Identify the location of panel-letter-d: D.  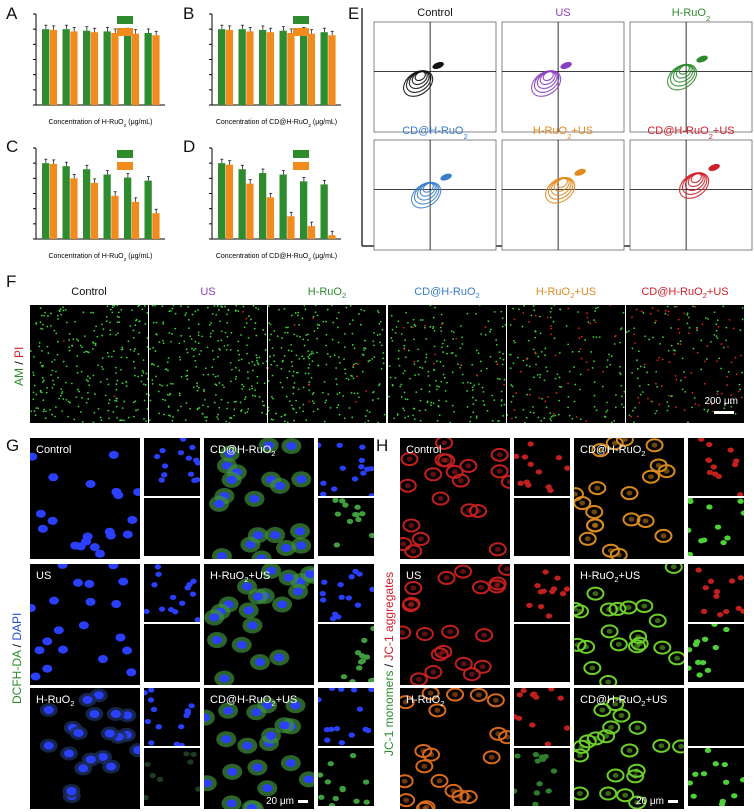
(189, 146).